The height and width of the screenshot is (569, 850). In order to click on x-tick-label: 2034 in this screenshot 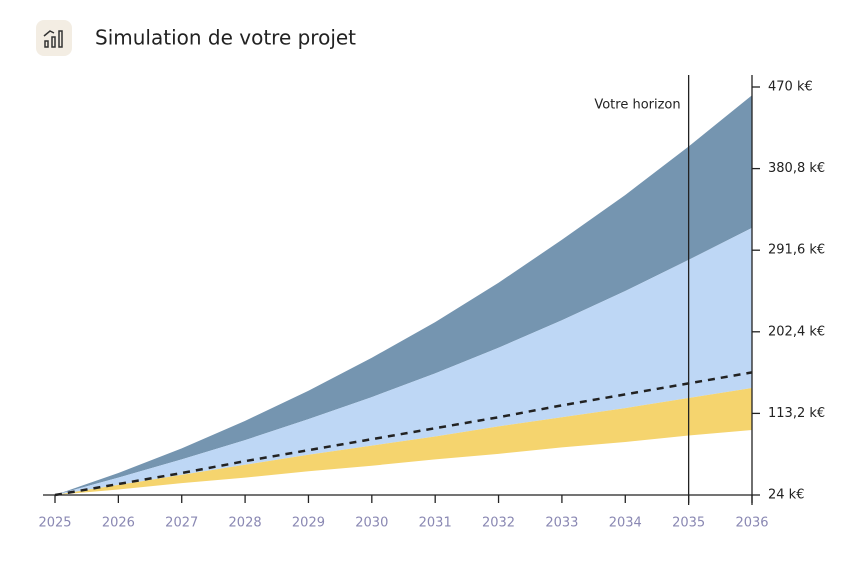, I will do `click(625, 523)`.